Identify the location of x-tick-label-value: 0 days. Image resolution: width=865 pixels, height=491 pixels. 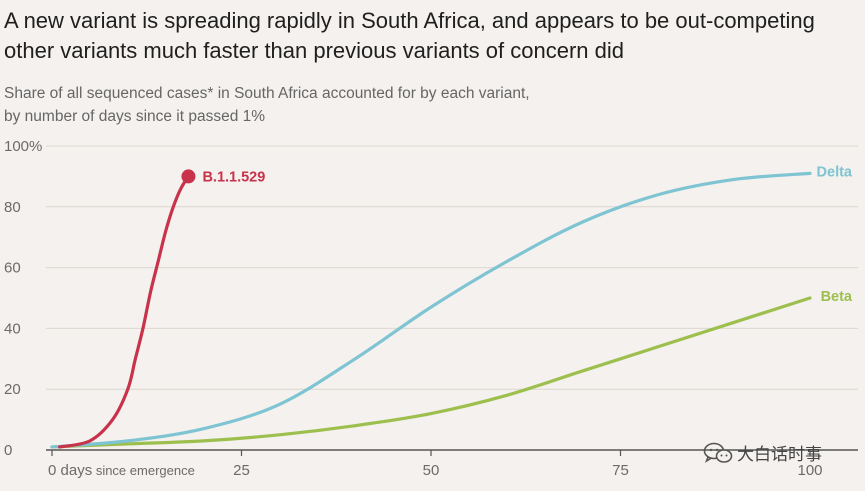
(70, 470).